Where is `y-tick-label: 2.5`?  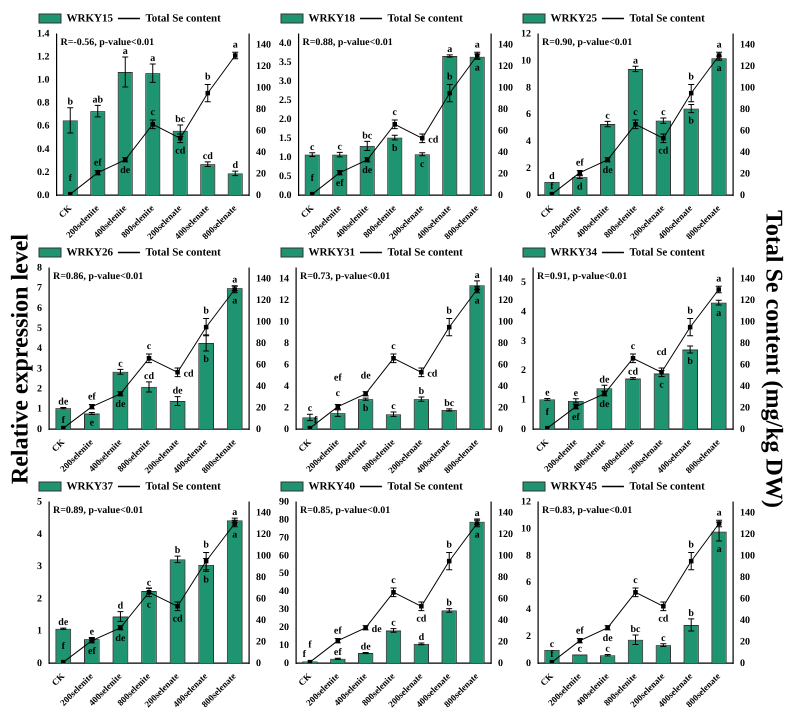 y-tick-label: 2.5 is located at coordinates (285, 100).